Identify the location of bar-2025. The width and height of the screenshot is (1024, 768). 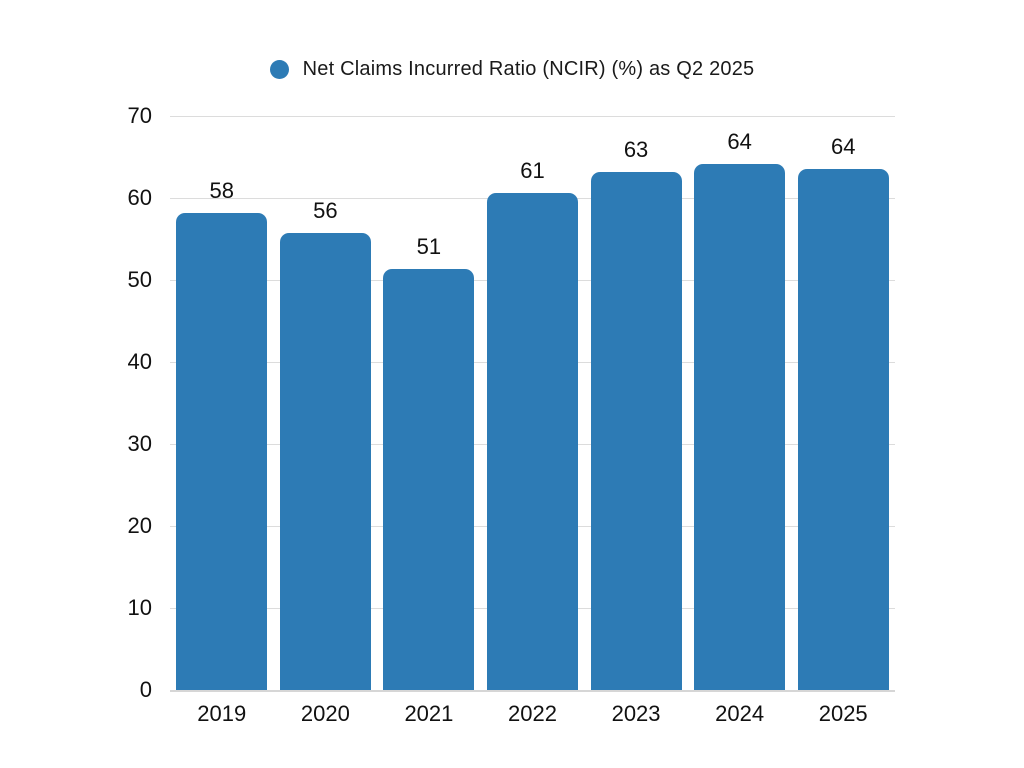
(843, 429).